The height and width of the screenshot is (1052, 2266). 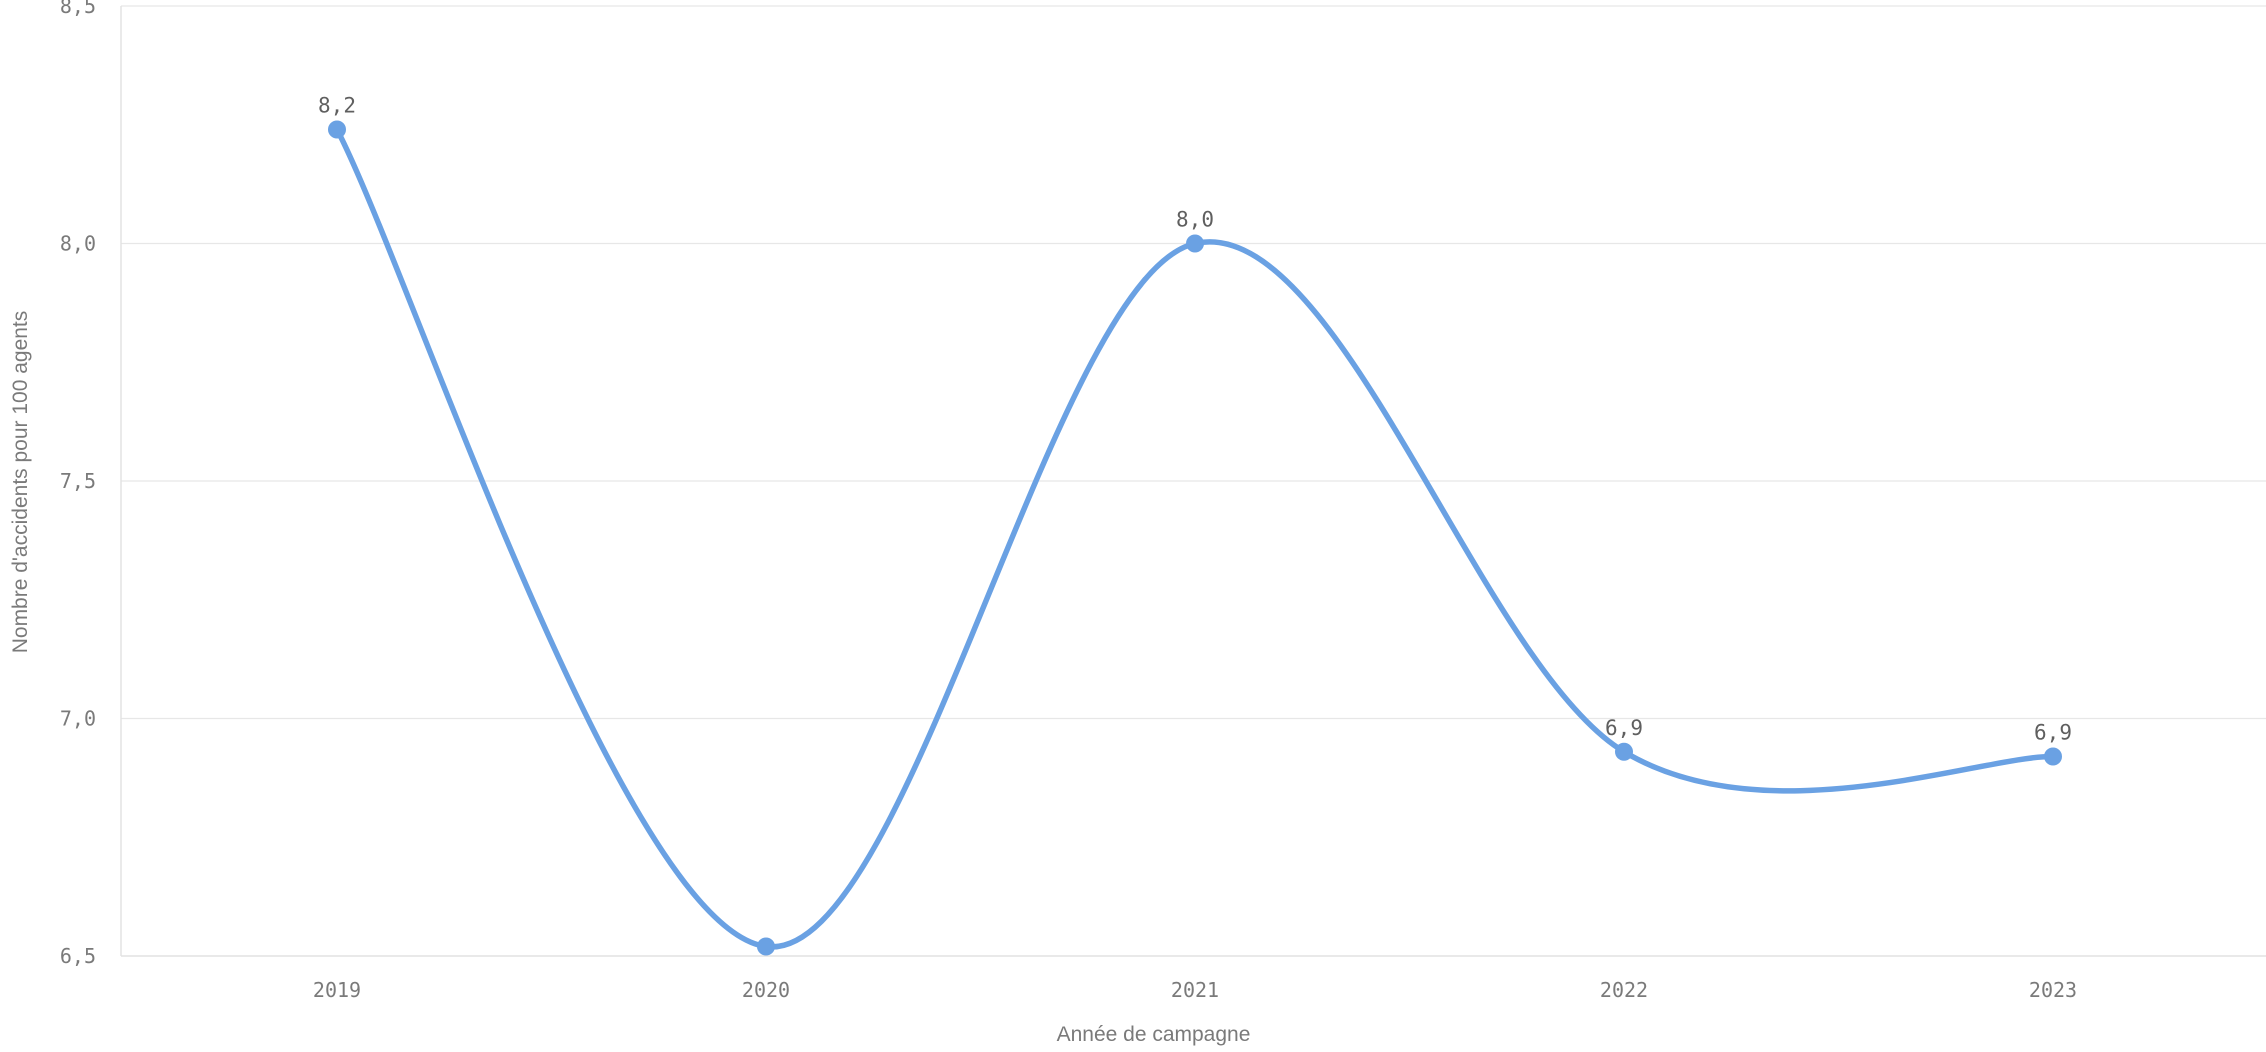 I want to click on x-axis-title: Année de campagne, so click(x=1154, y=1034).